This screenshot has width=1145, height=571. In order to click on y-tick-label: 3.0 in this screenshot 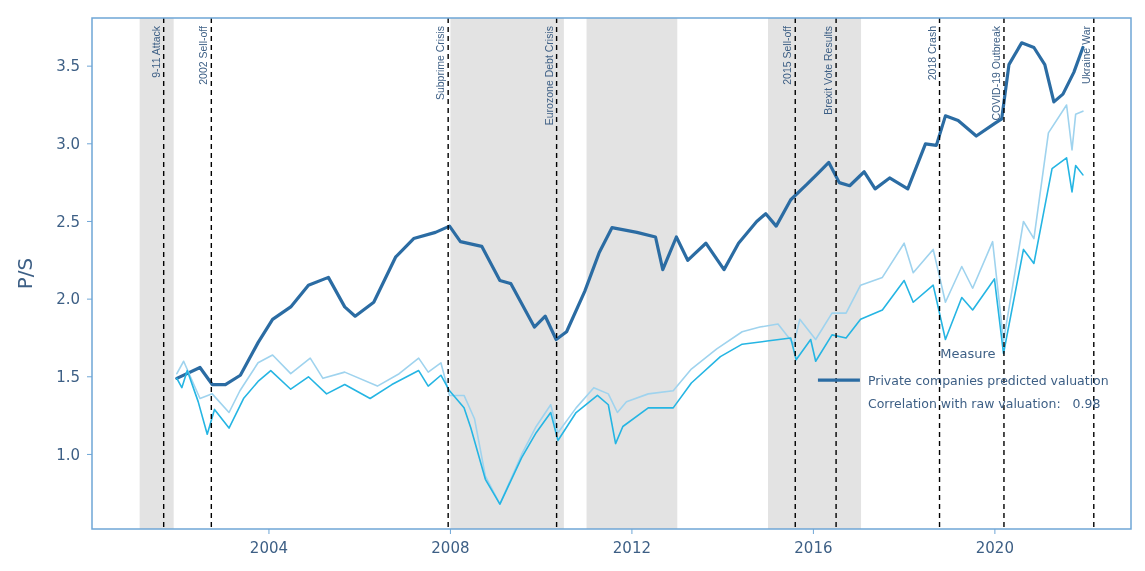, I will do `click(68, 144)`.